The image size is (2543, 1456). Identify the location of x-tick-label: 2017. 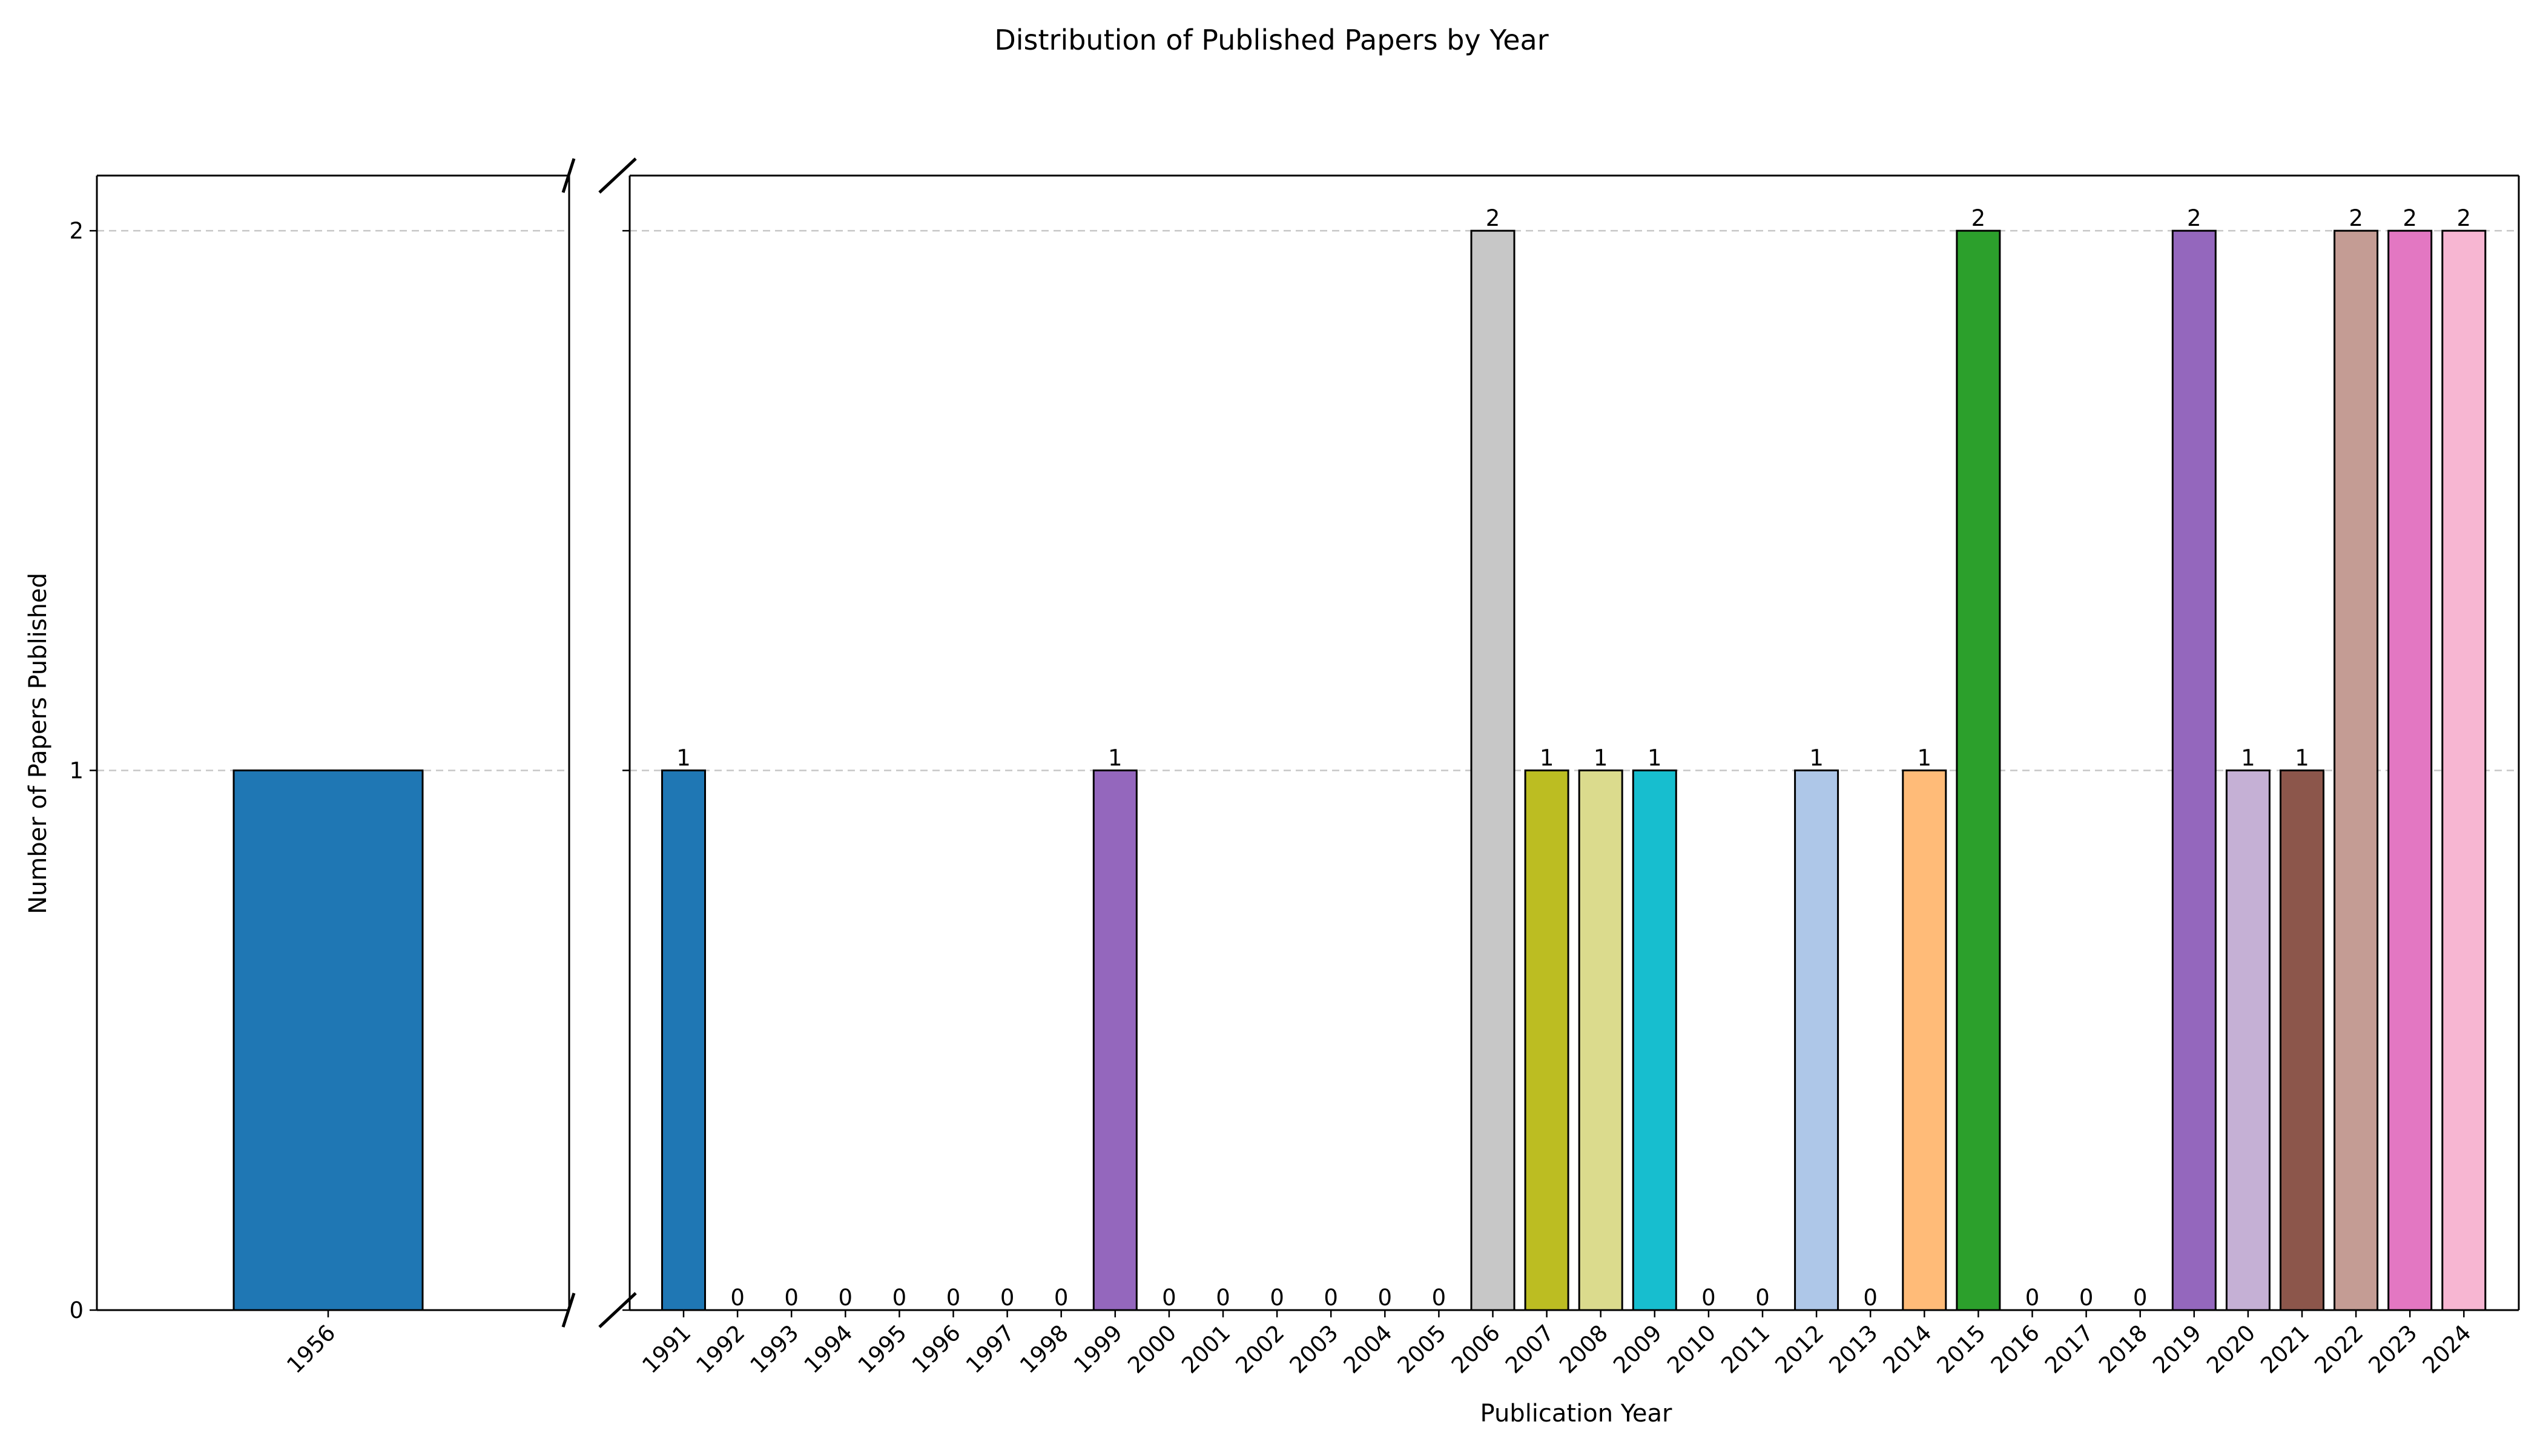
(2069, 1349).